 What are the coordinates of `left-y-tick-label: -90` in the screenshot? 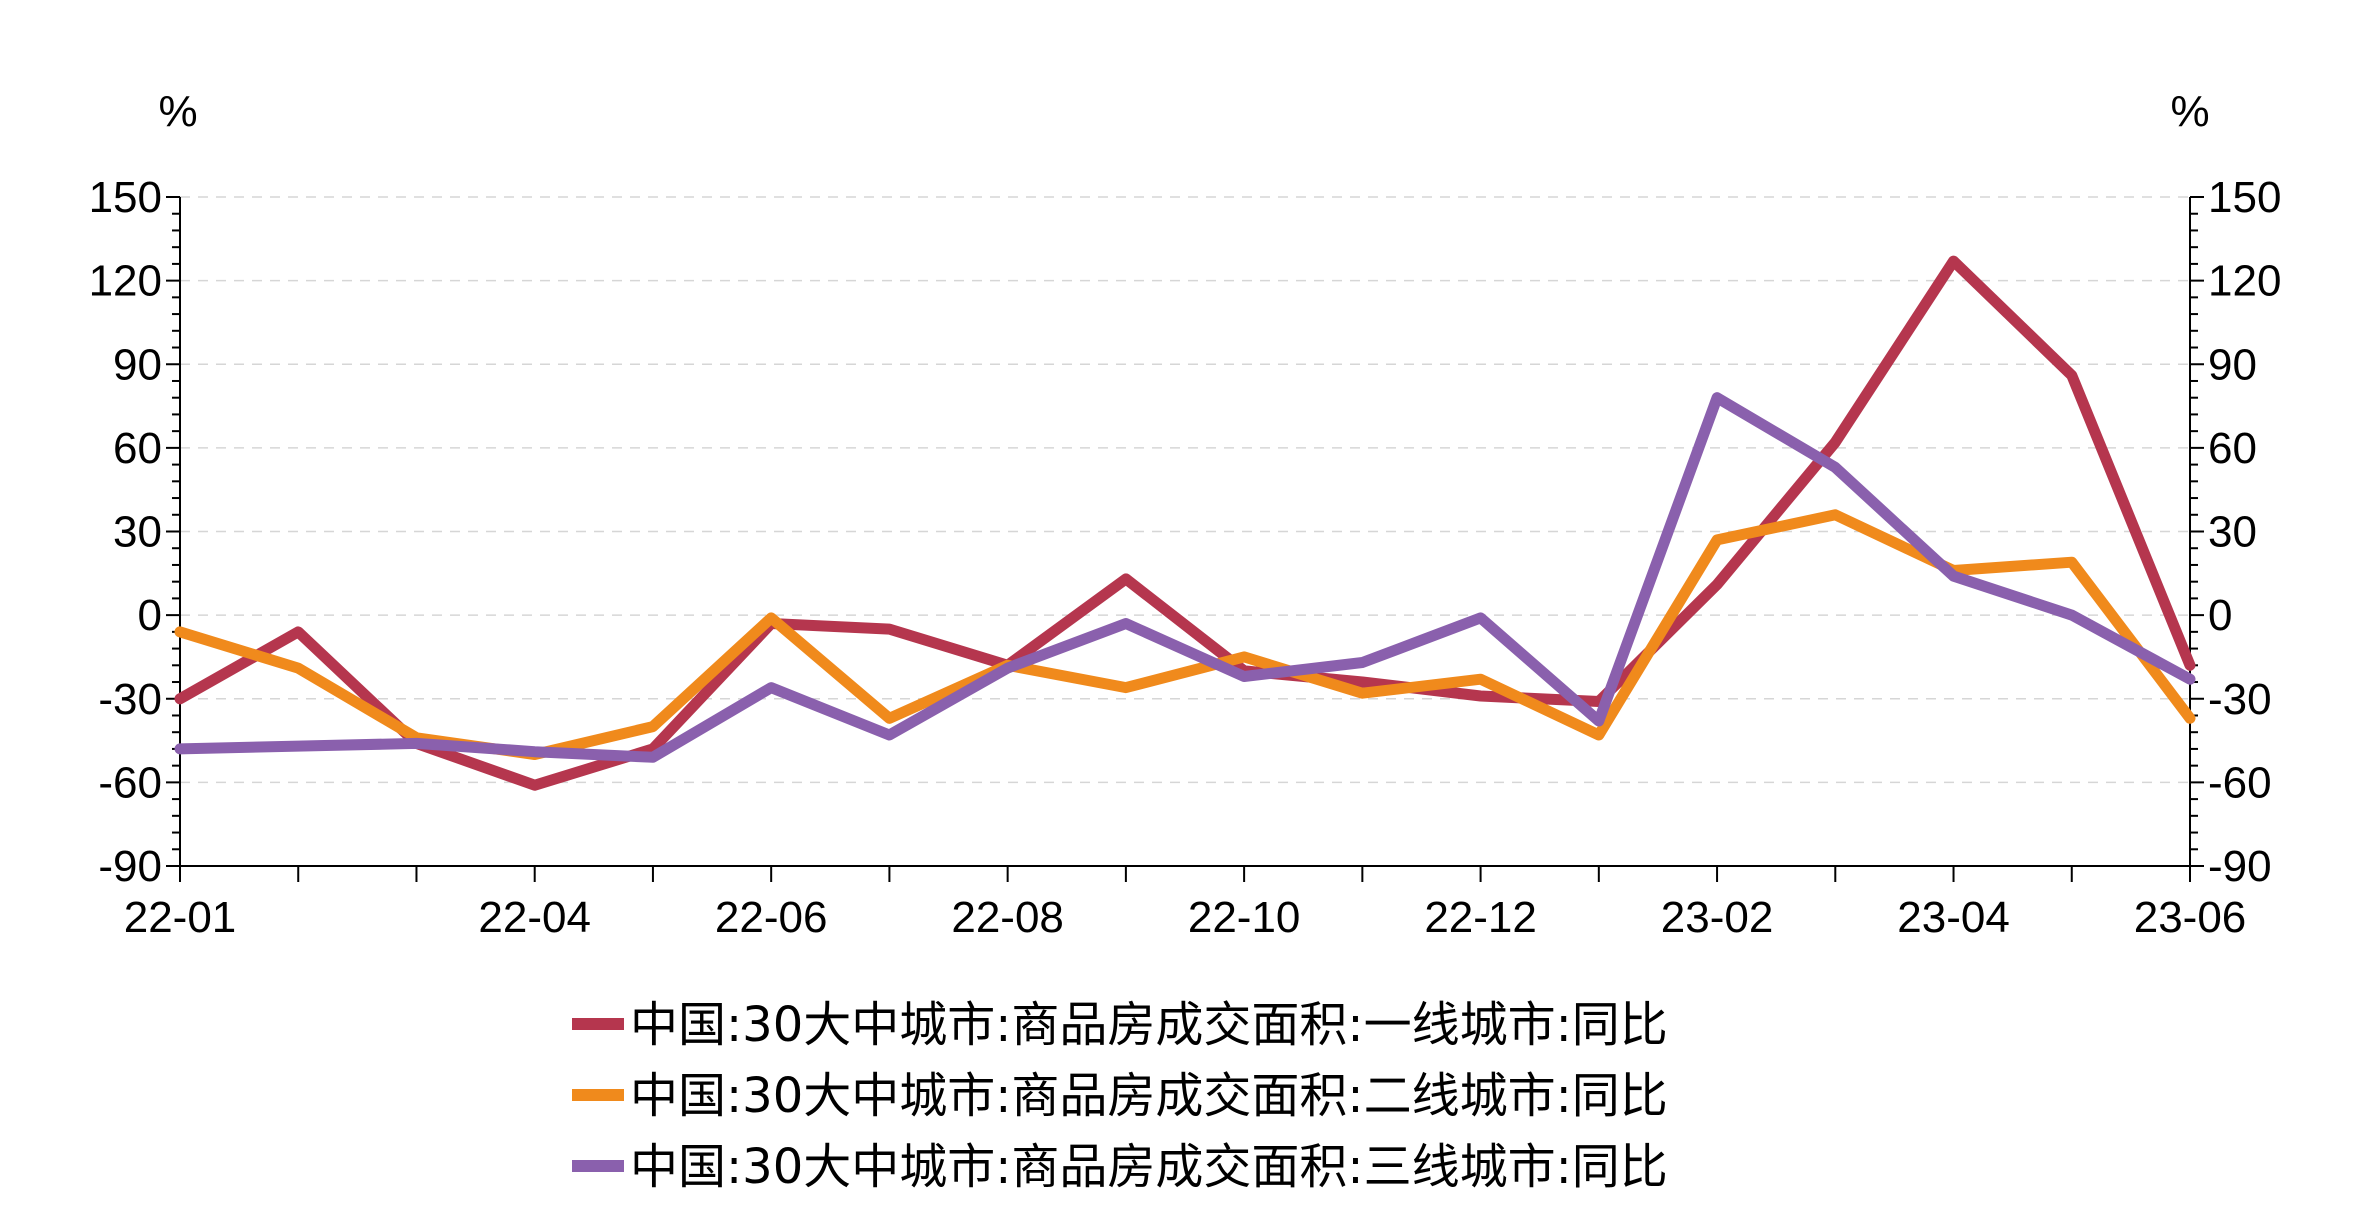 It's located at (130, 866).